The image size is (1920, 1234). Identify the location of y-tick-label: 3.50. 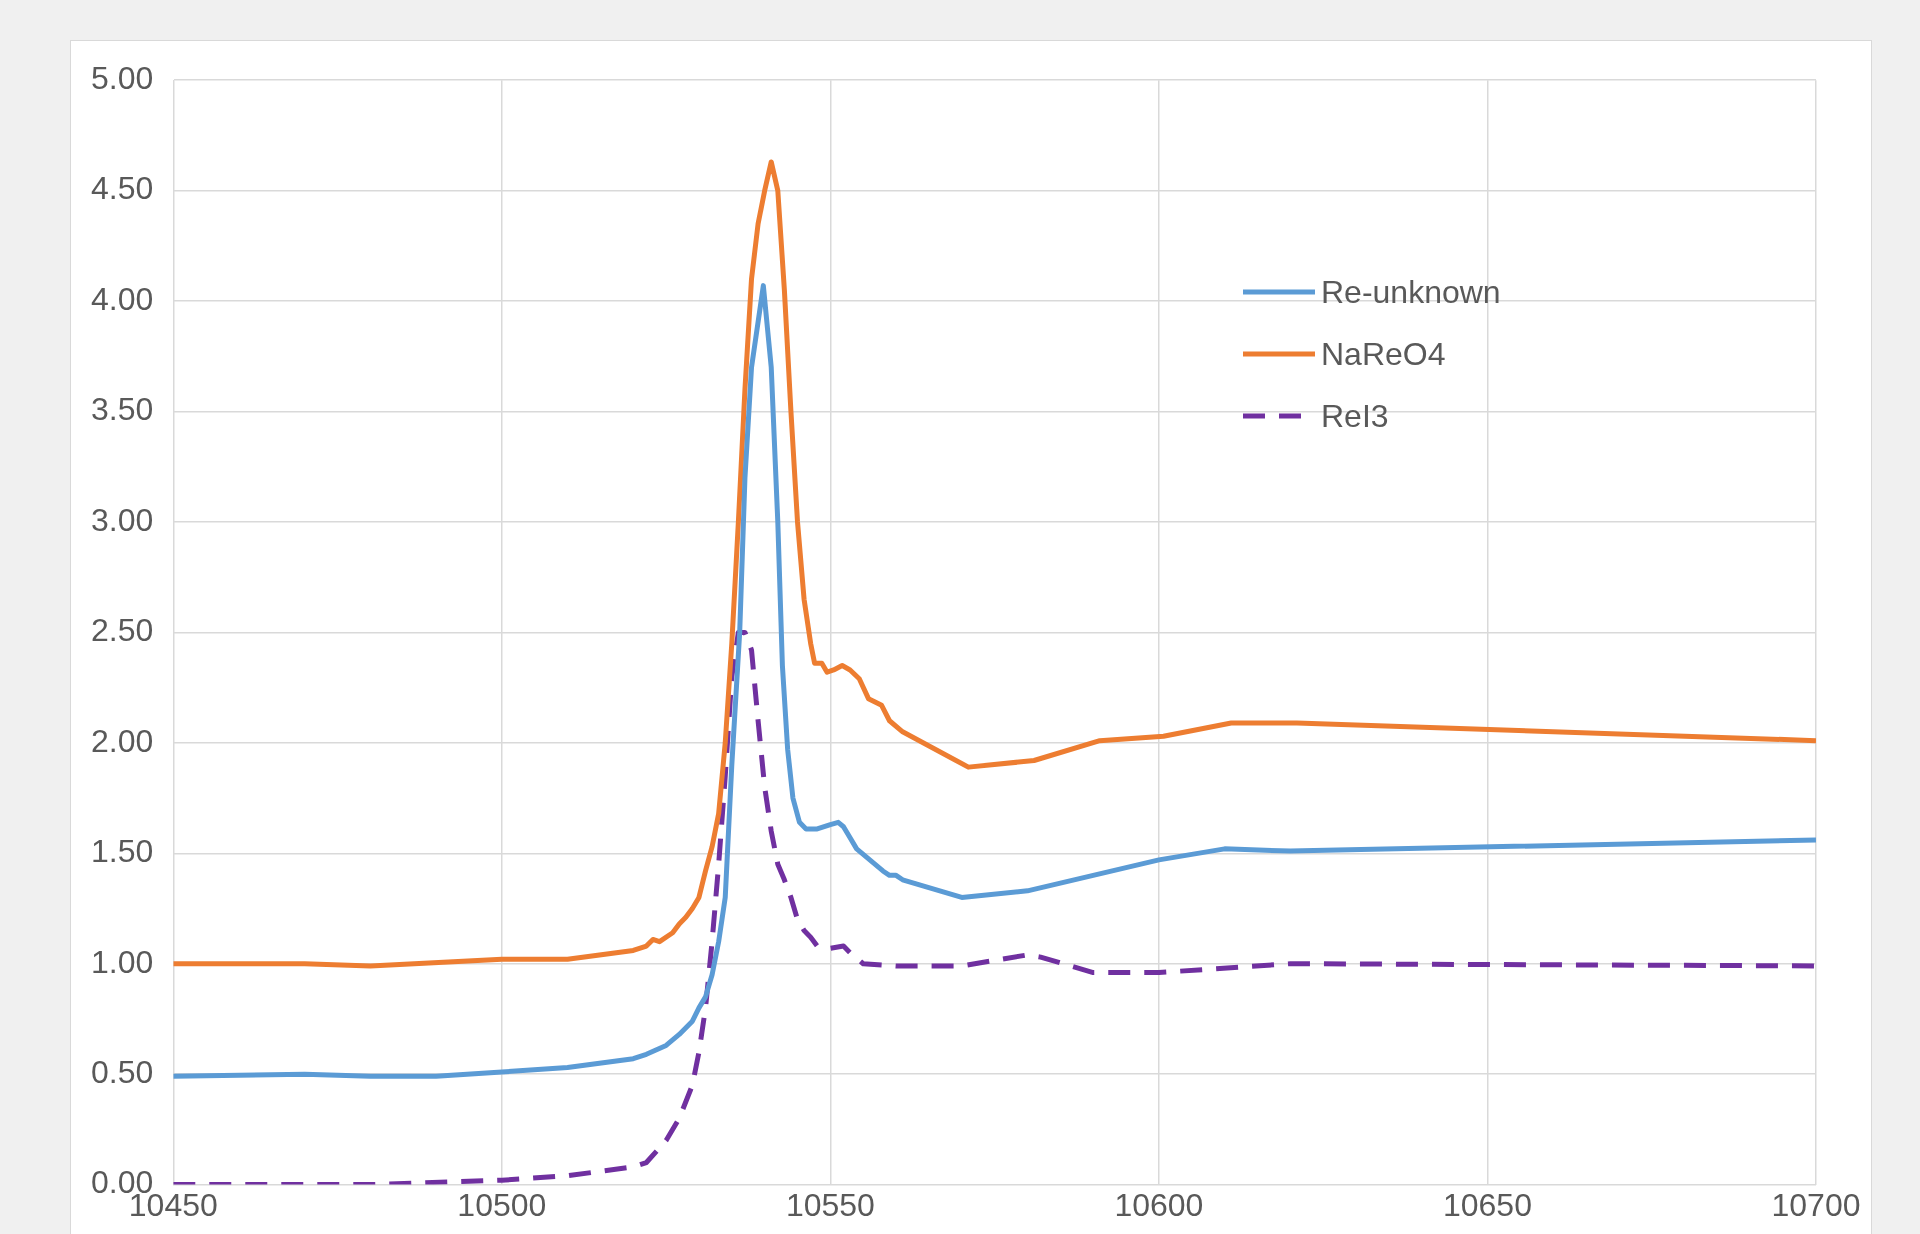
(122, 409).